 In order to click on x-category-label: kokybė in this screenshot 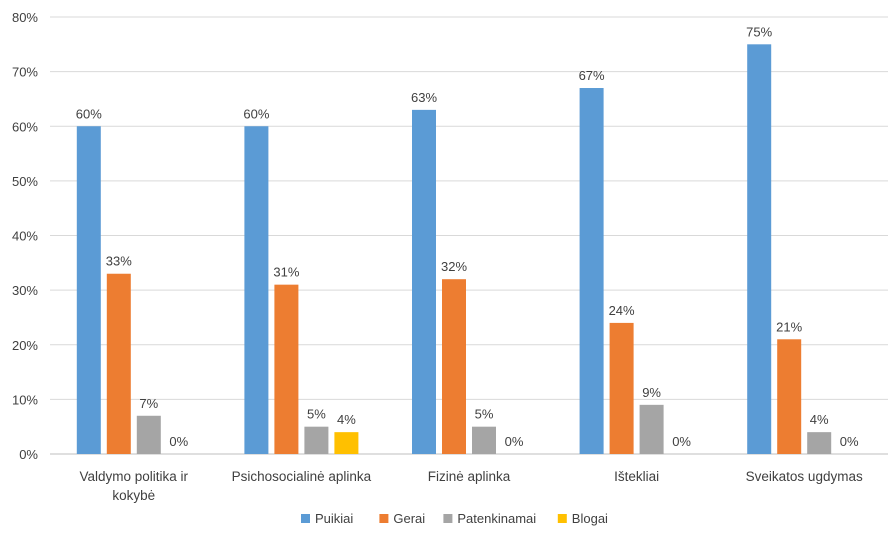, I will do `click(133, 495)`.